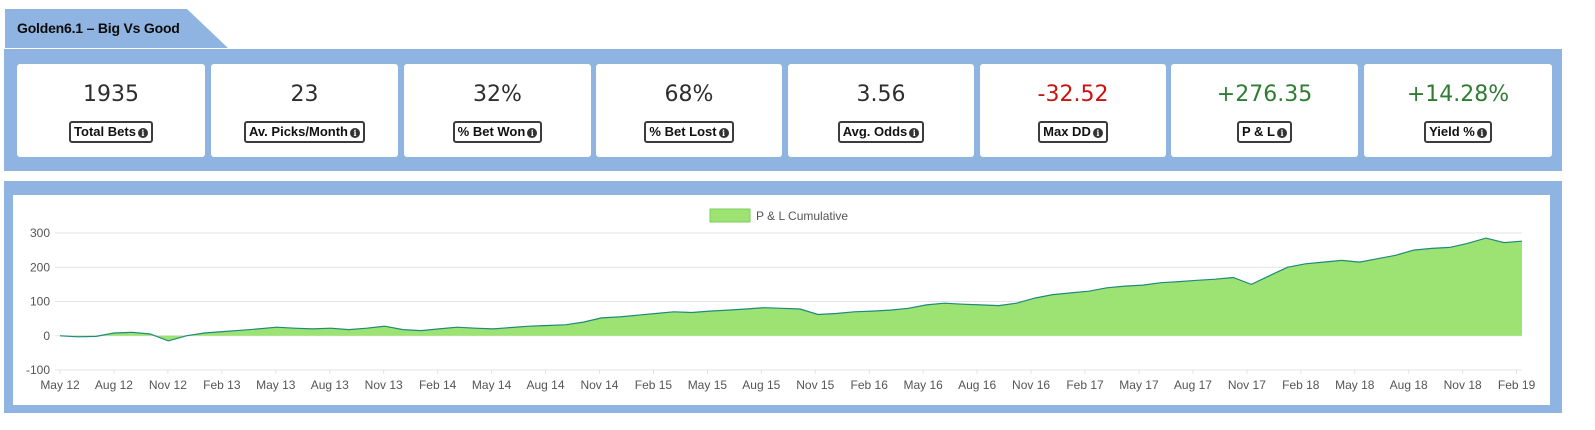  Describe the element at coordinates (40, 233) in the screenshot. I see `y-tick-label: 300` at that location.